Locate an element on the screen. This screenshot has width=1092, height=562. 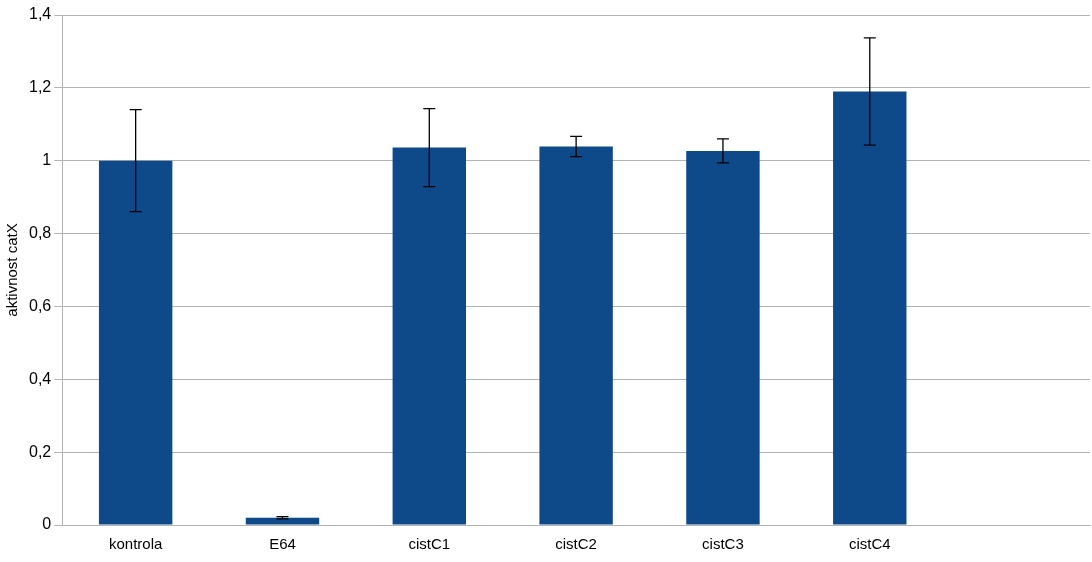
x-tick-label: cistC4 is located at coordinates (869, 544).